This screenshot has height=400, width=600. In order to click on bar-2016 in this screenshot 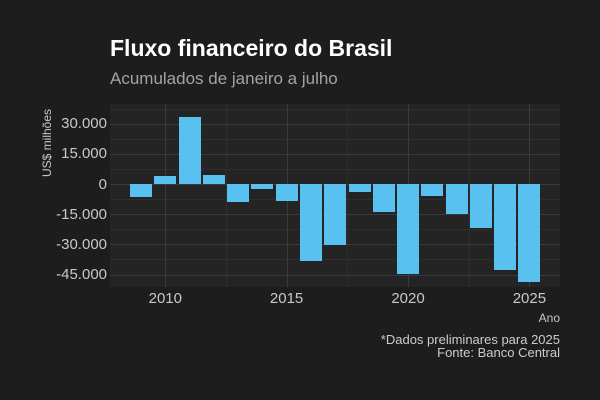, I will do `click(310, 223)`.